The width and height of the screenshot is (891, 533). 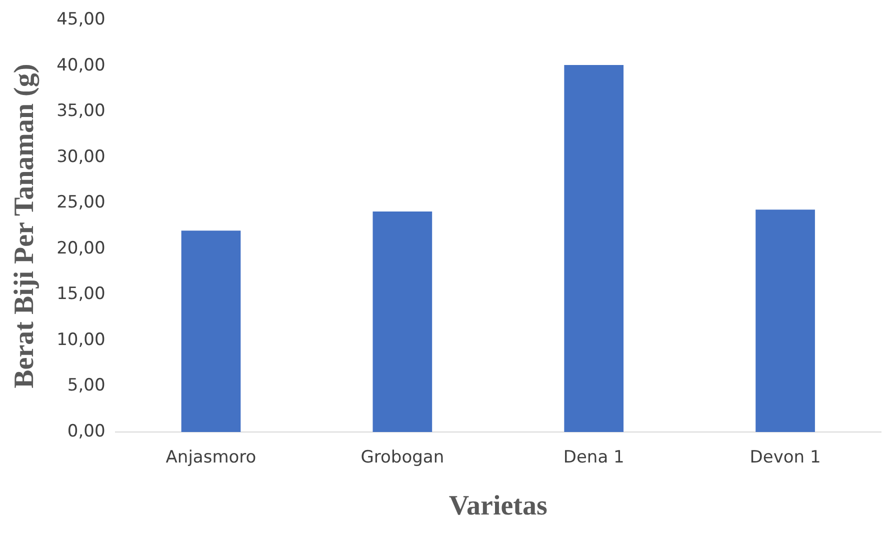 What do you see at coordinates (24, 226) in the screenshot?
I see `y-axis-title: Berat Biji Per Tanaman (g)` at bounding box center [24, 226].